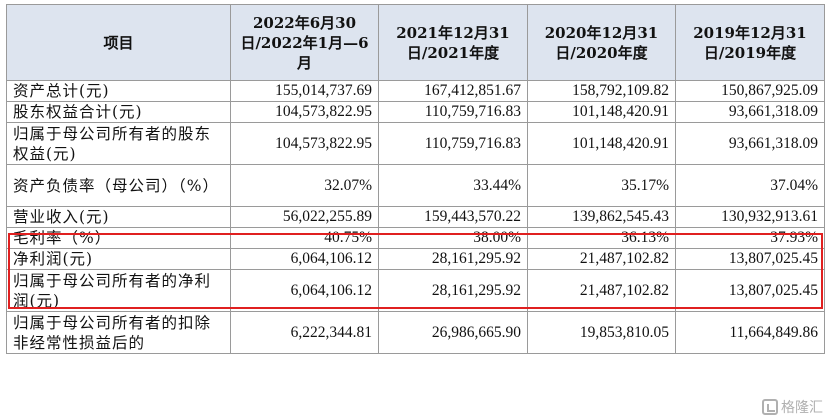 The width and height of the screenshot is (831, 419). What do you see at coordinates (304, 185) in the screenshot?
I see `cell-value: 32.07%` at bounding box center [304, 185].